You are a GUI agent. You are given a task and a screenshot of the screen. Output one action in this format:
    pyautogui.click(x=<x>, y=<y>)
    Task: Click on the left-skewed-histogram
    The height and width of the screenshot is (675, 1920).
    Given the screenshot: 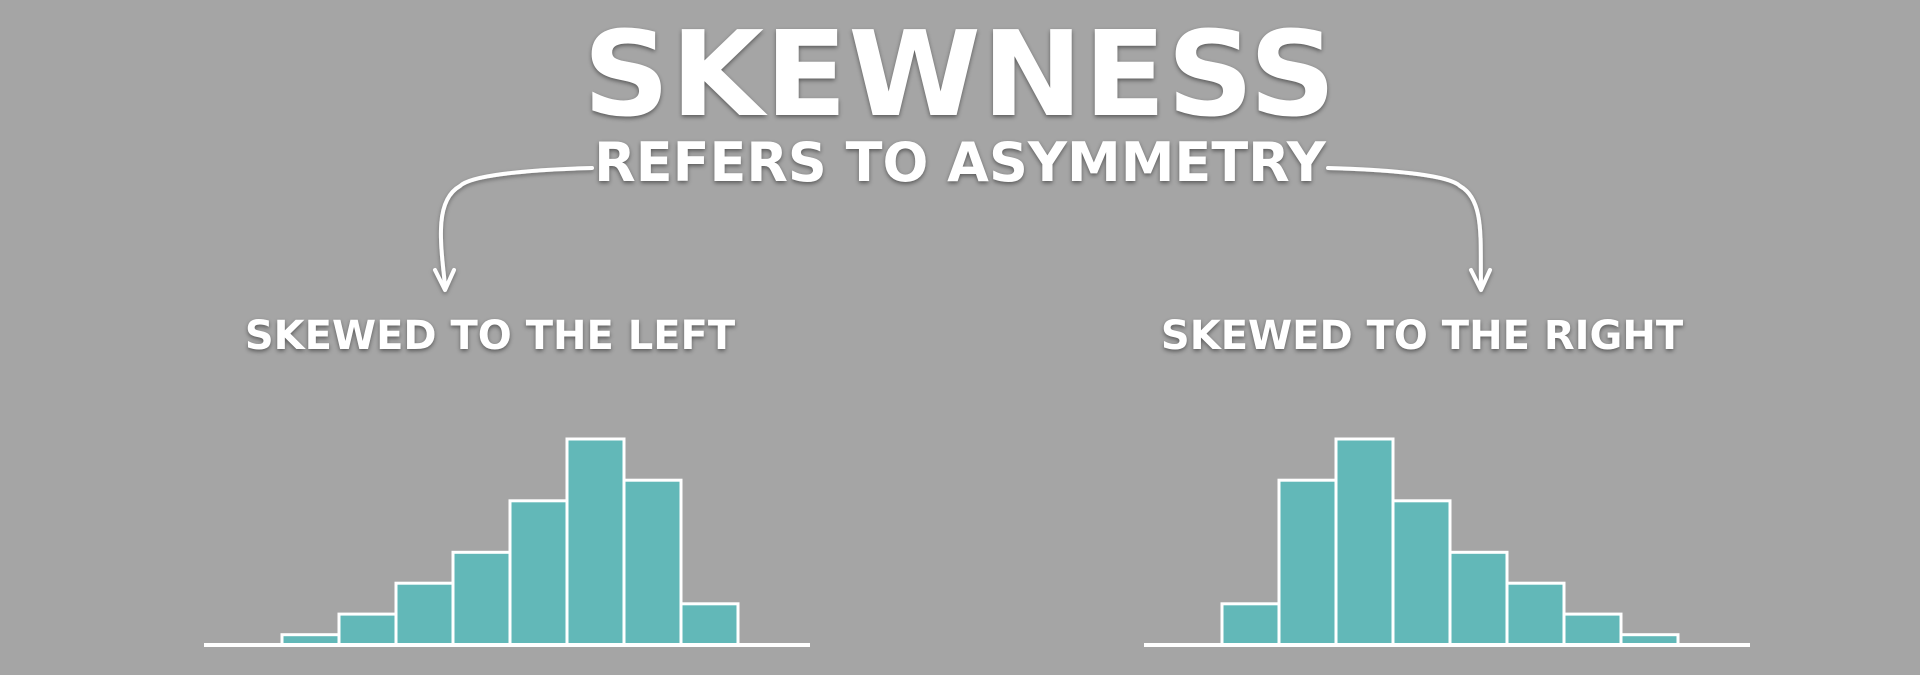 What is the action you would take?
    pyautogui.click(x=507, y=542)
    